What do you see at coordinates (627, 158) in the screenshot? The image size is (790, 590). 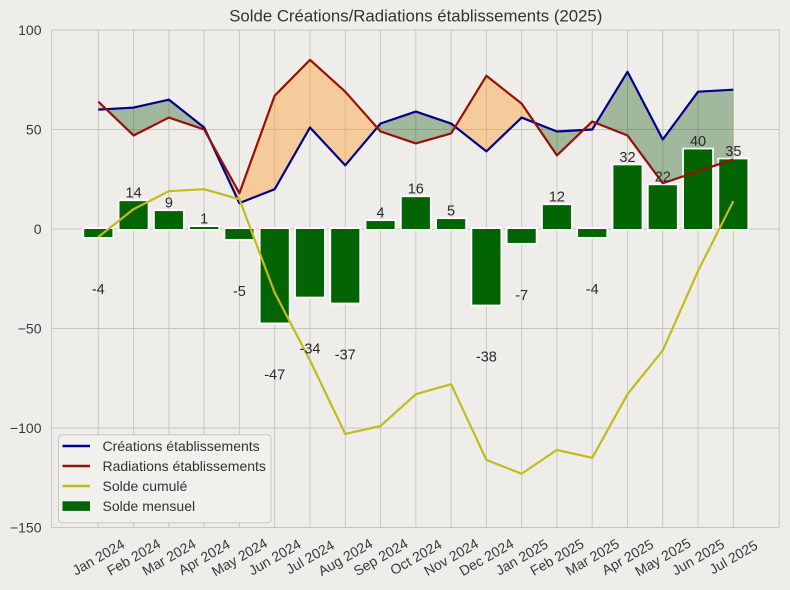 I see `svg-text: 32` at bounding box center [627, 158].